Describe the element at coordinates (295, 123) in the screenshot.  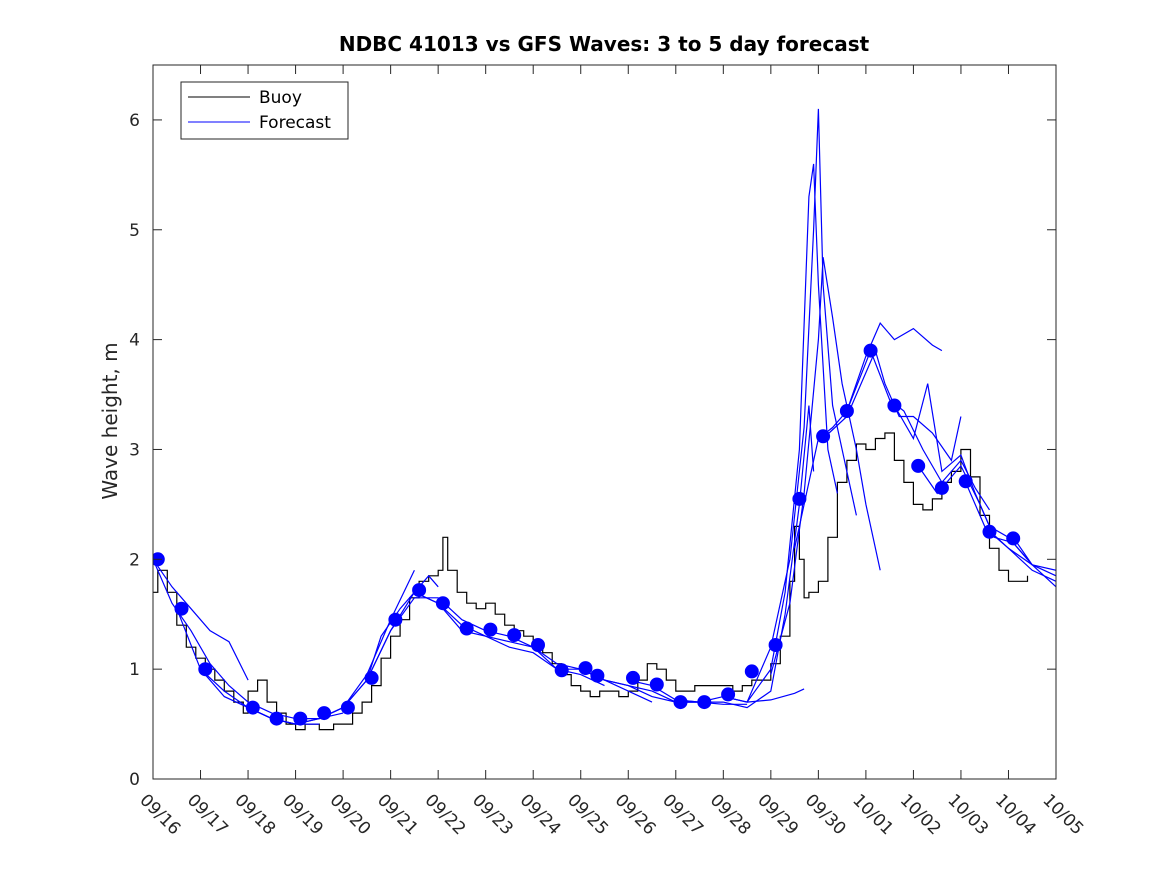
I see `legend-forecast-label: Forecast` at that location.